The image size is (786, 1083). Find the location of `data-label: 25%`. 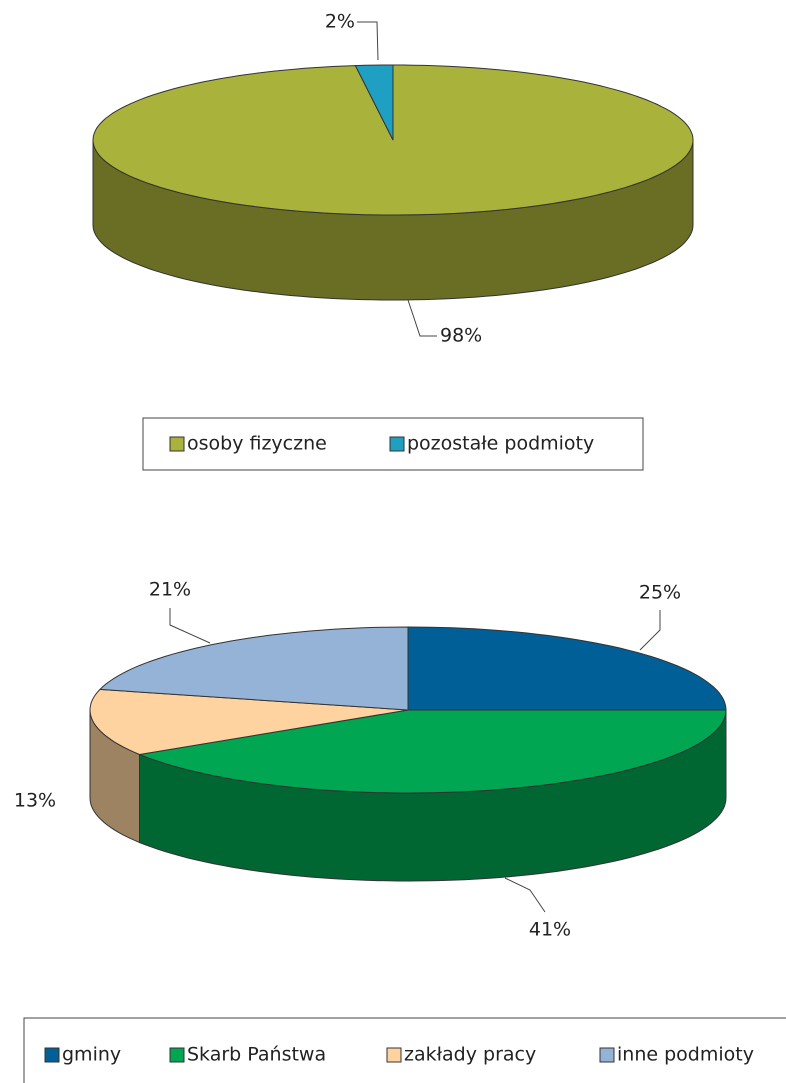

data-label: 25% is located at coordinates (660, 593).